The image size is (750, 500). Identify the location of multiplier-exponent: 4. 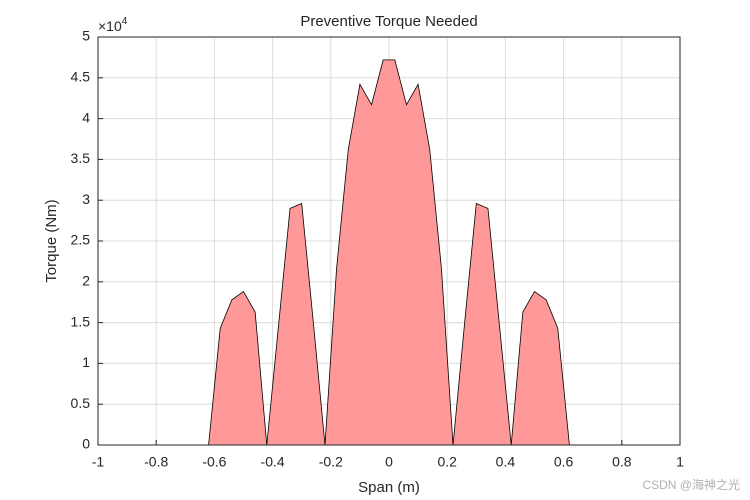
(125, 21).